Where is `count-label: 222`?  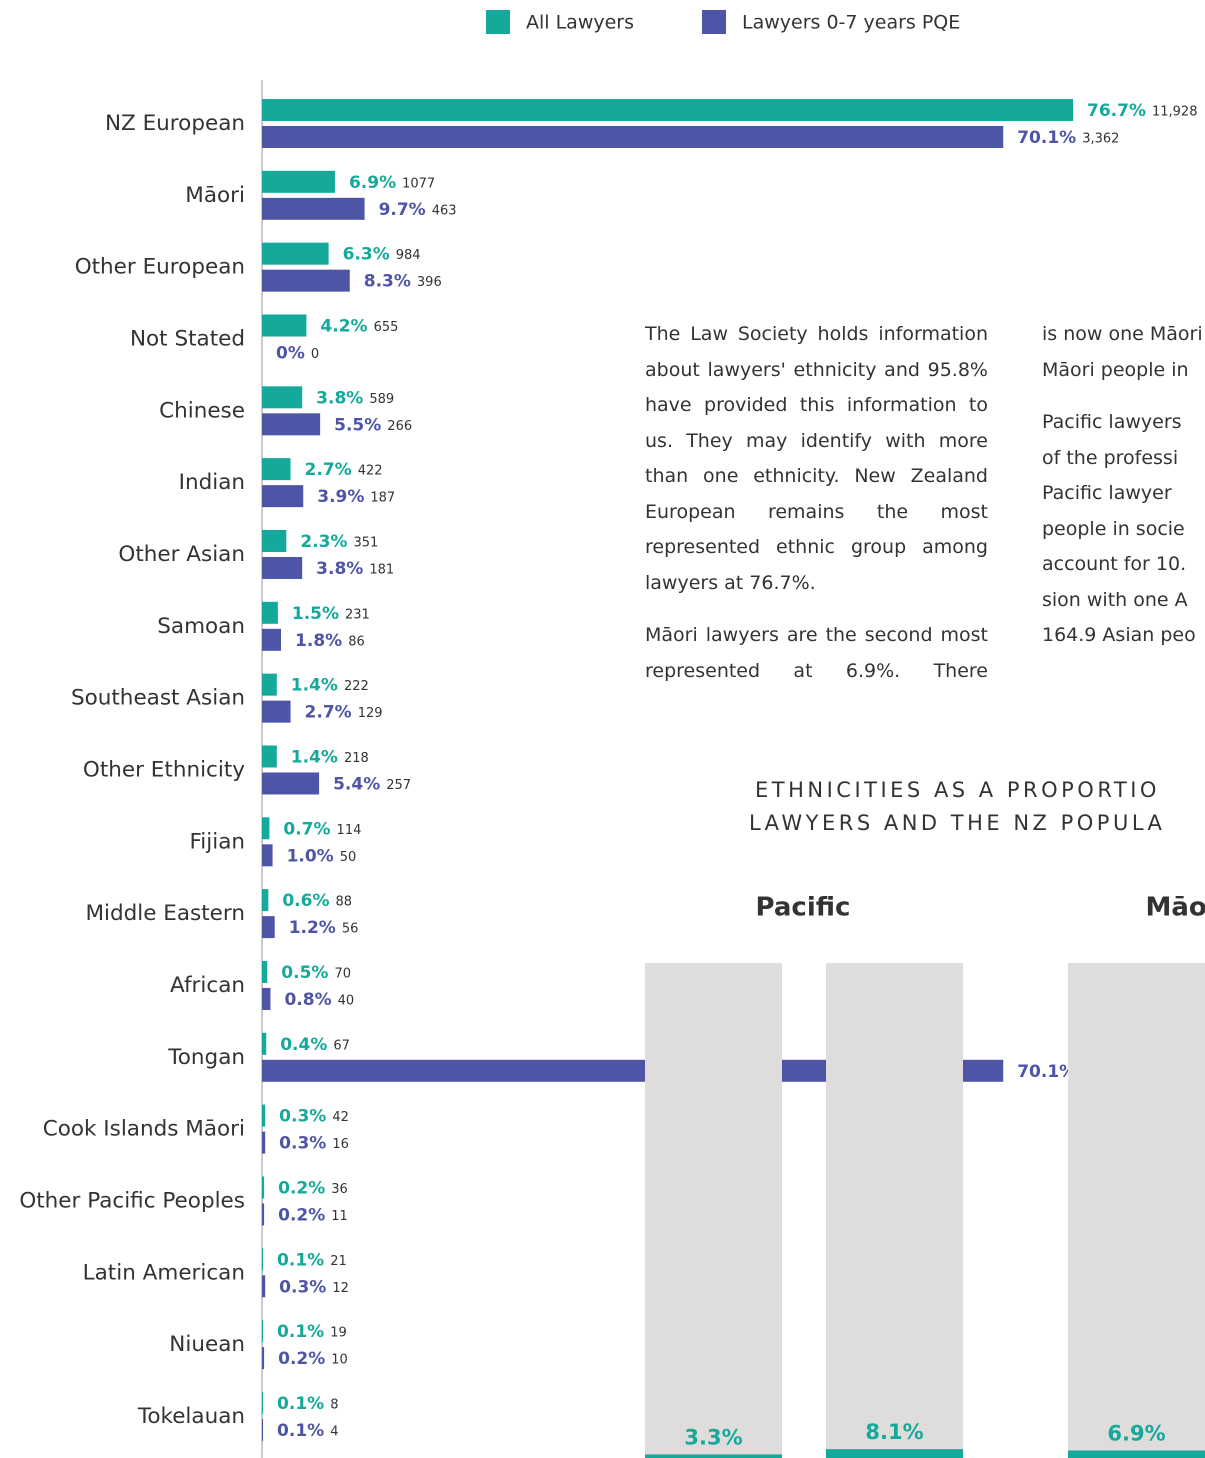 count-label: 222 is located at coordinates (356, 686).